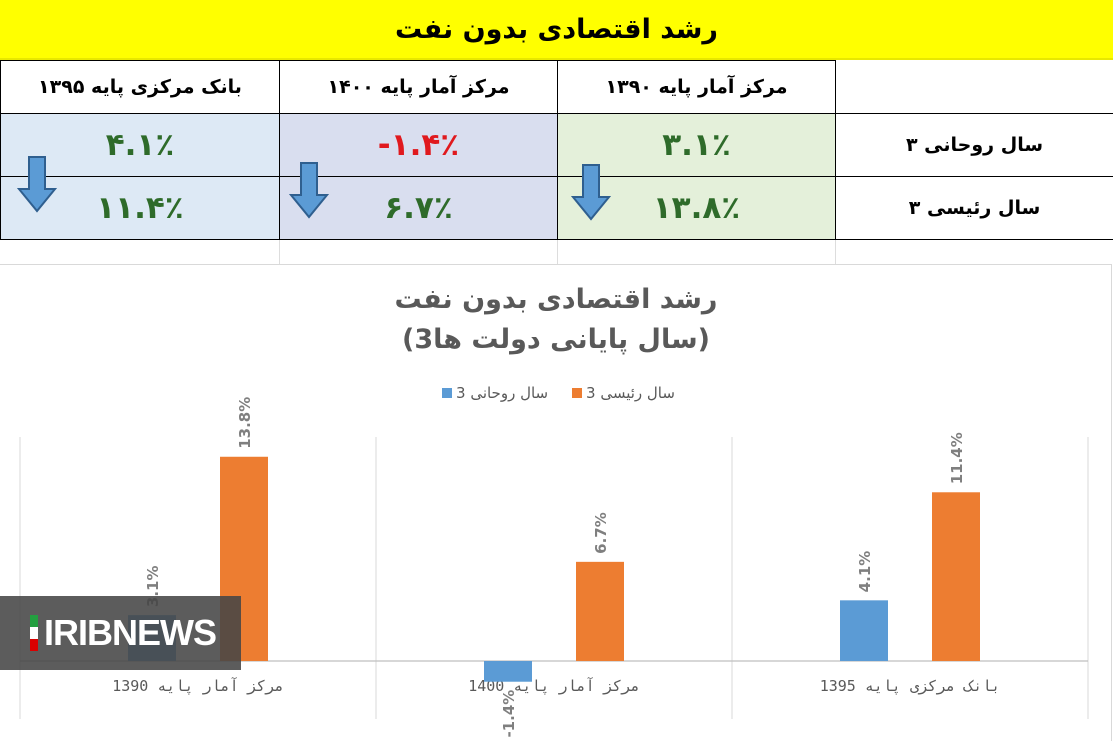 Image resolution: width=1113 pixels, height=742 pixels. Describe the element at coordinates (696, 208) in the screenshot. I see `cell-raisi-stat-1390: ۱۳.۸٪` at that location.